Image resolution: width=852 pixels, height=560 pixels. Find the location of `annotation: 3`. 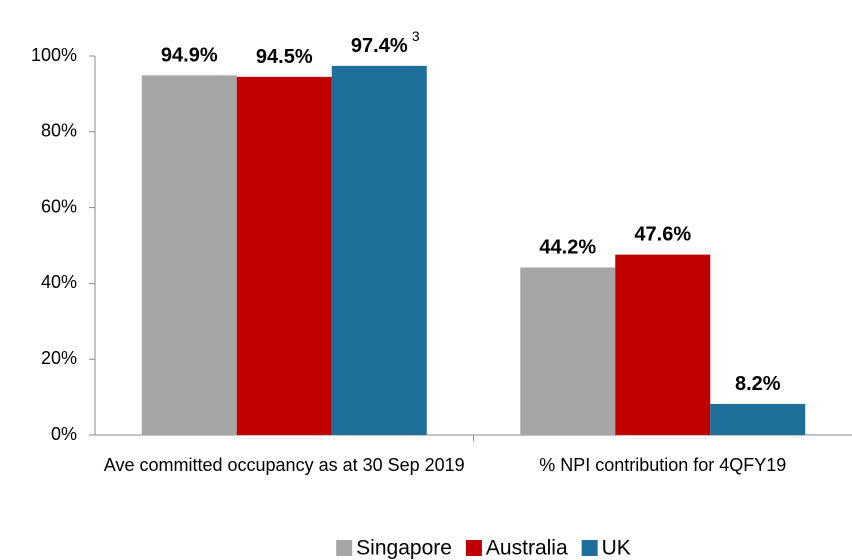

annotation: 3 is located at coordinates (416, 36).